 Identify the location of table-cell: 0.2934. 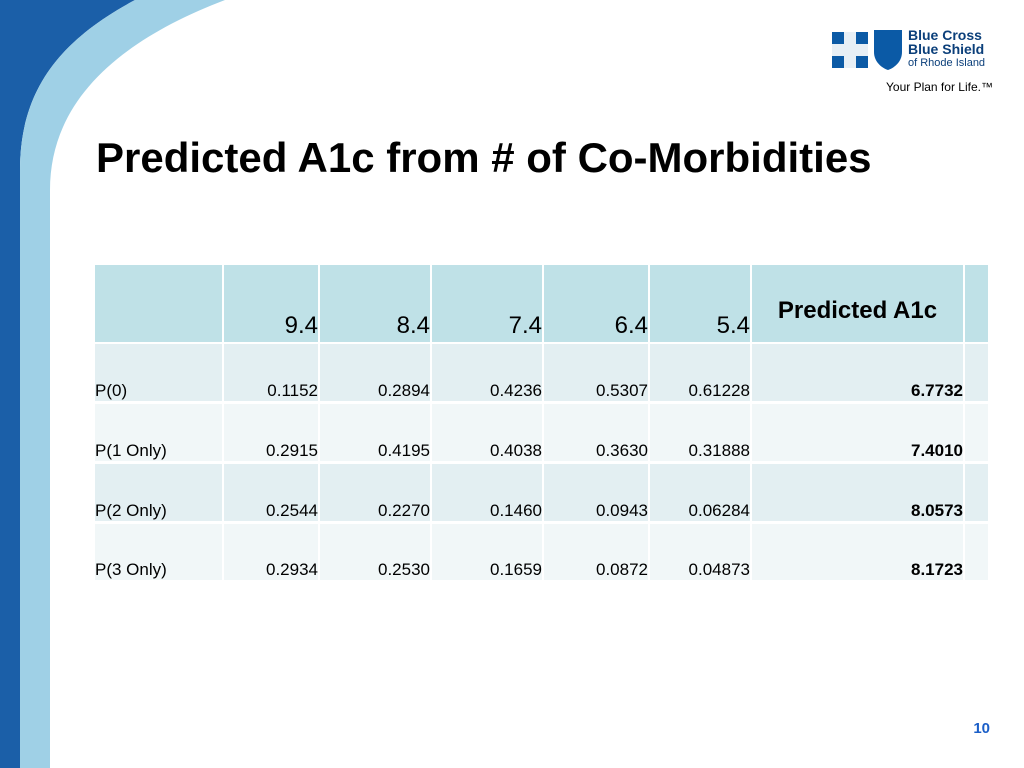
(271, 552).